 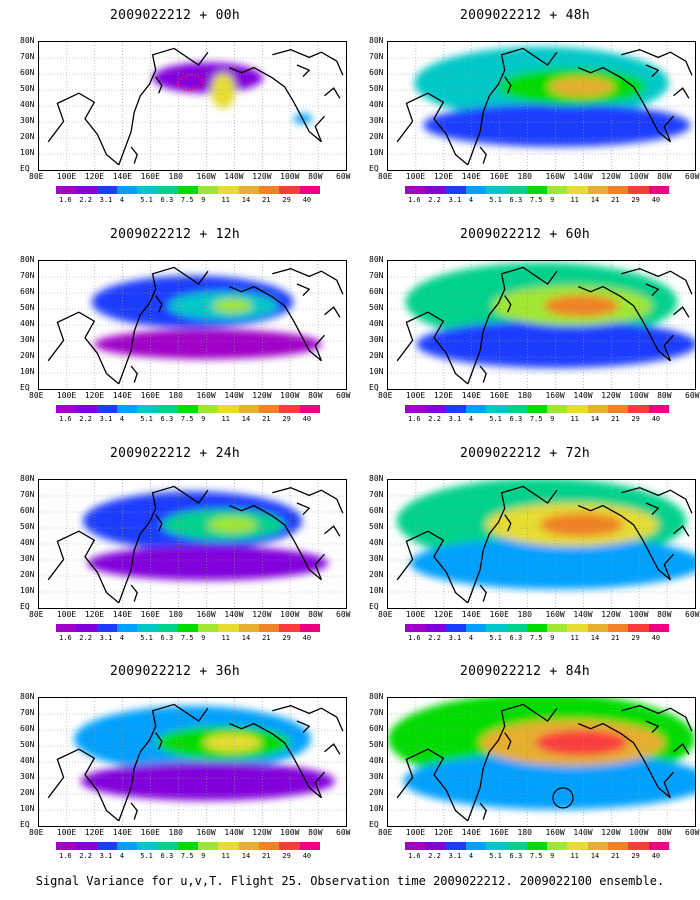 I want to click on lon-tick-label: 80E, so click(x=385, y=614).